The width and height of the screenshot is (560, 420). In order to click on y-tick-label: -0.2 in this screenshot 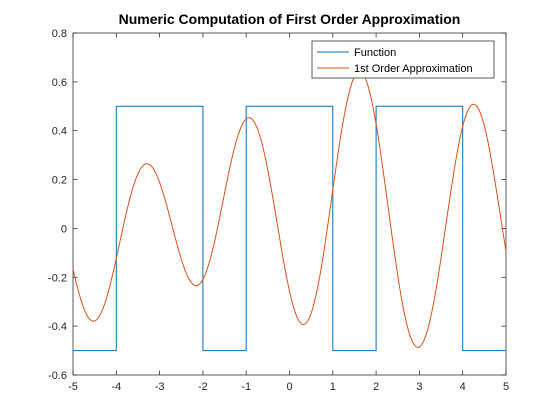, I will do `click(57, 278)`.